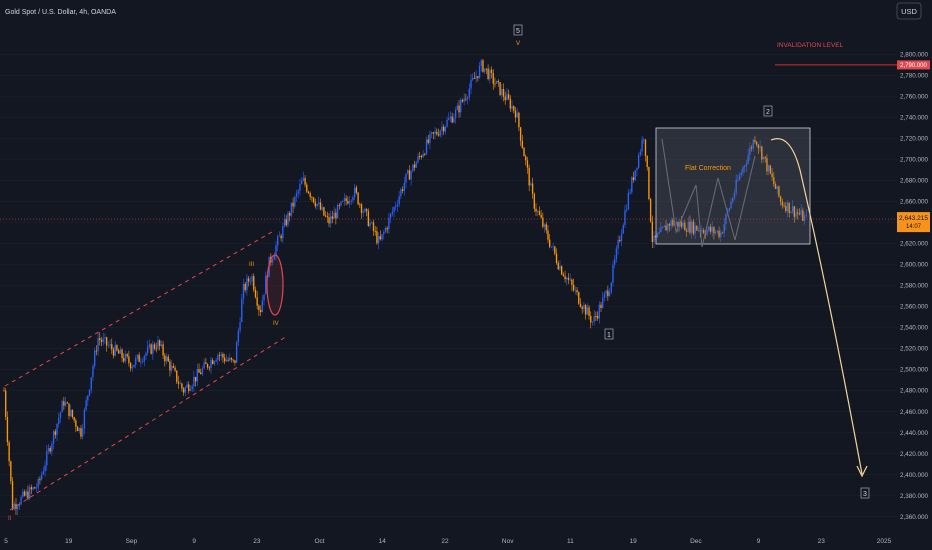 Image resolution: width=932 pixels, height=550 pixels. Describe the element at coordinates (909, 11) in the screenshot. I see `currency-button: USD` at that location.